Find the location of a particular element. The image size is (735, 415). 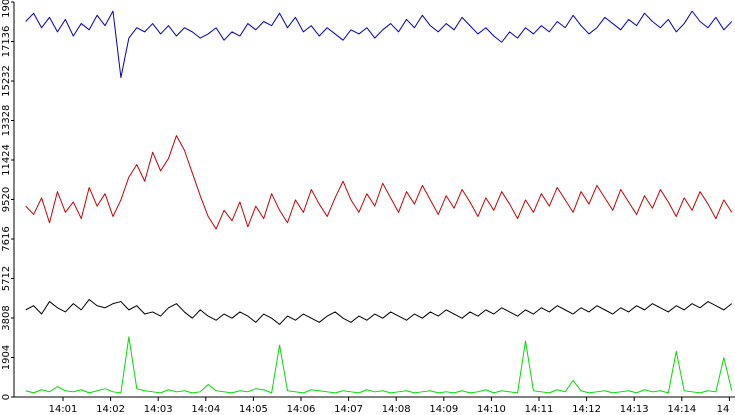

y-tick-label: 3808 is located at coordinates (6, 317).